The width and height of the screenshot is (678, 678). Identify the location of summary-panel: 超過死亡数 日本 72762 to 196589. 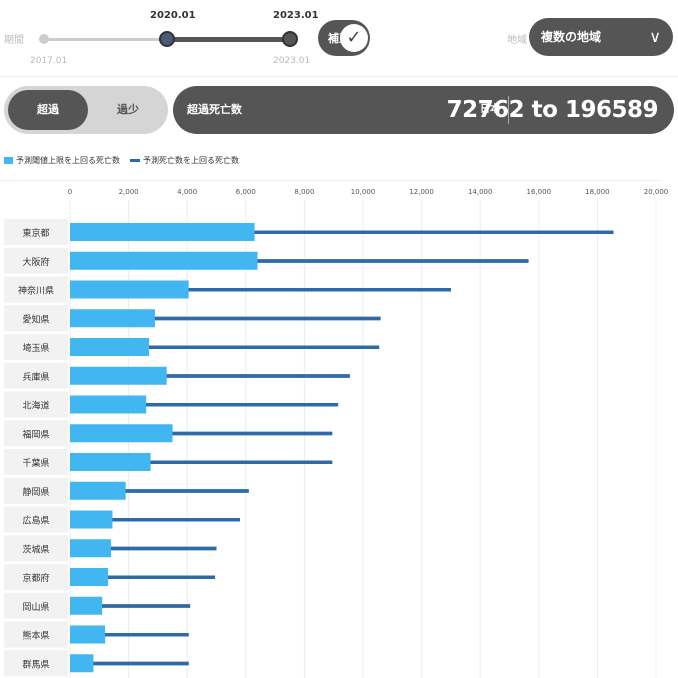
(423, 110).